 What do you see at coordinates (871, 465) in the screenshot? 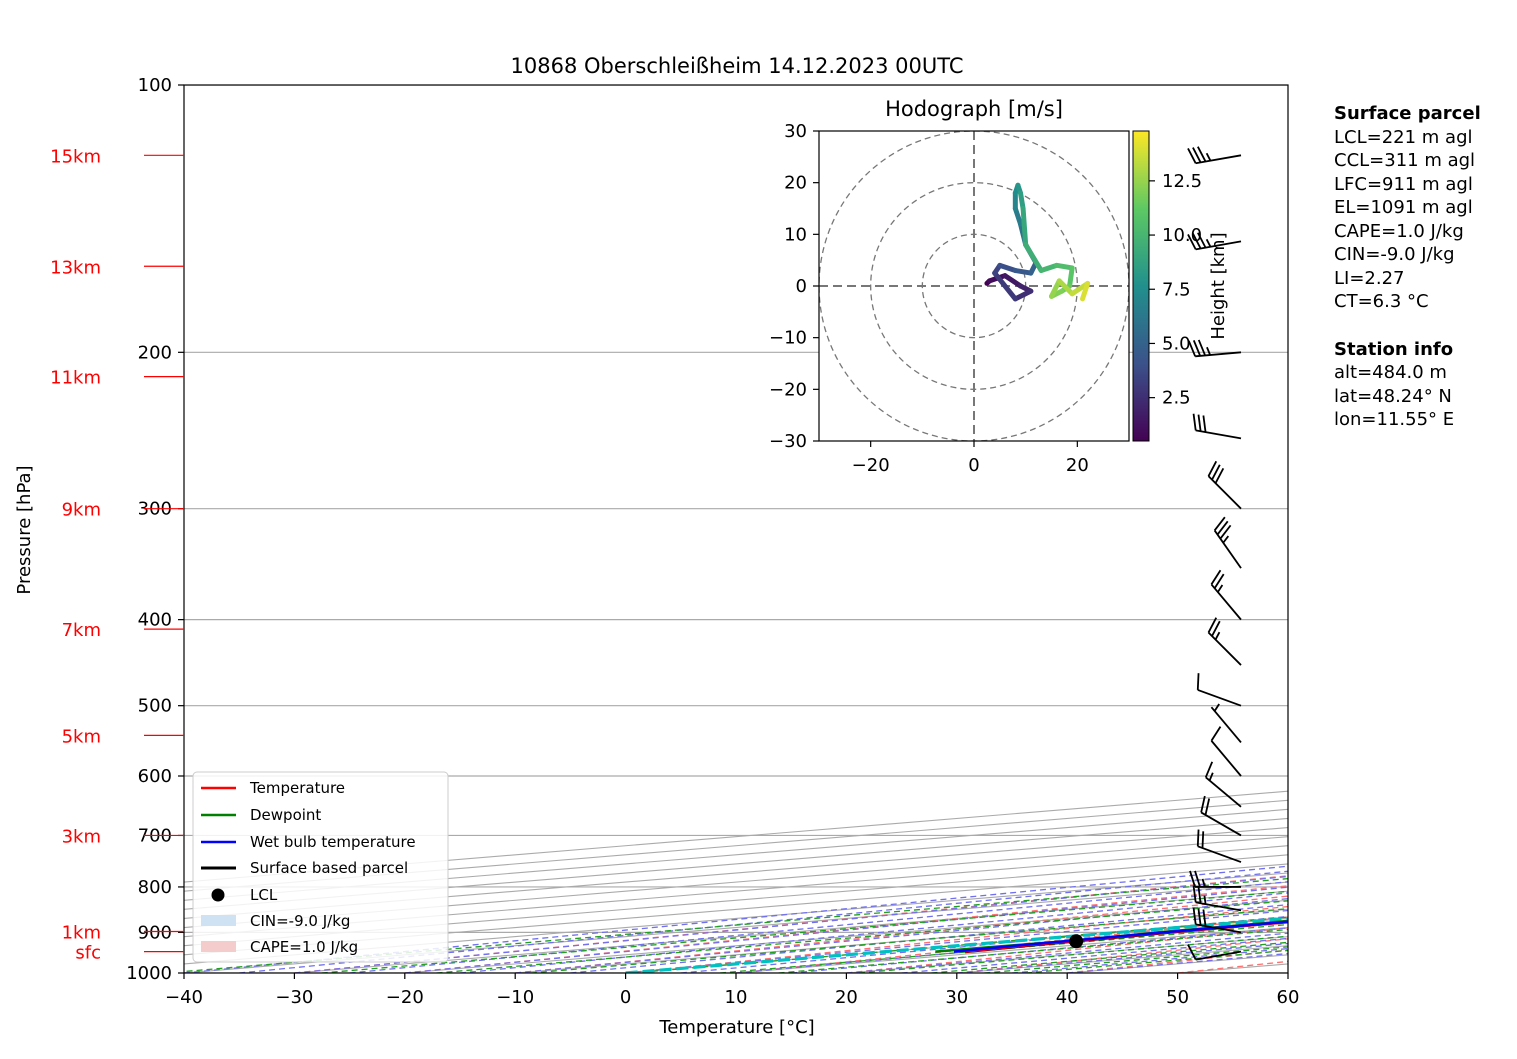
I see `hodograph-x-tick-label: −20` at bounding box center [871, 465].